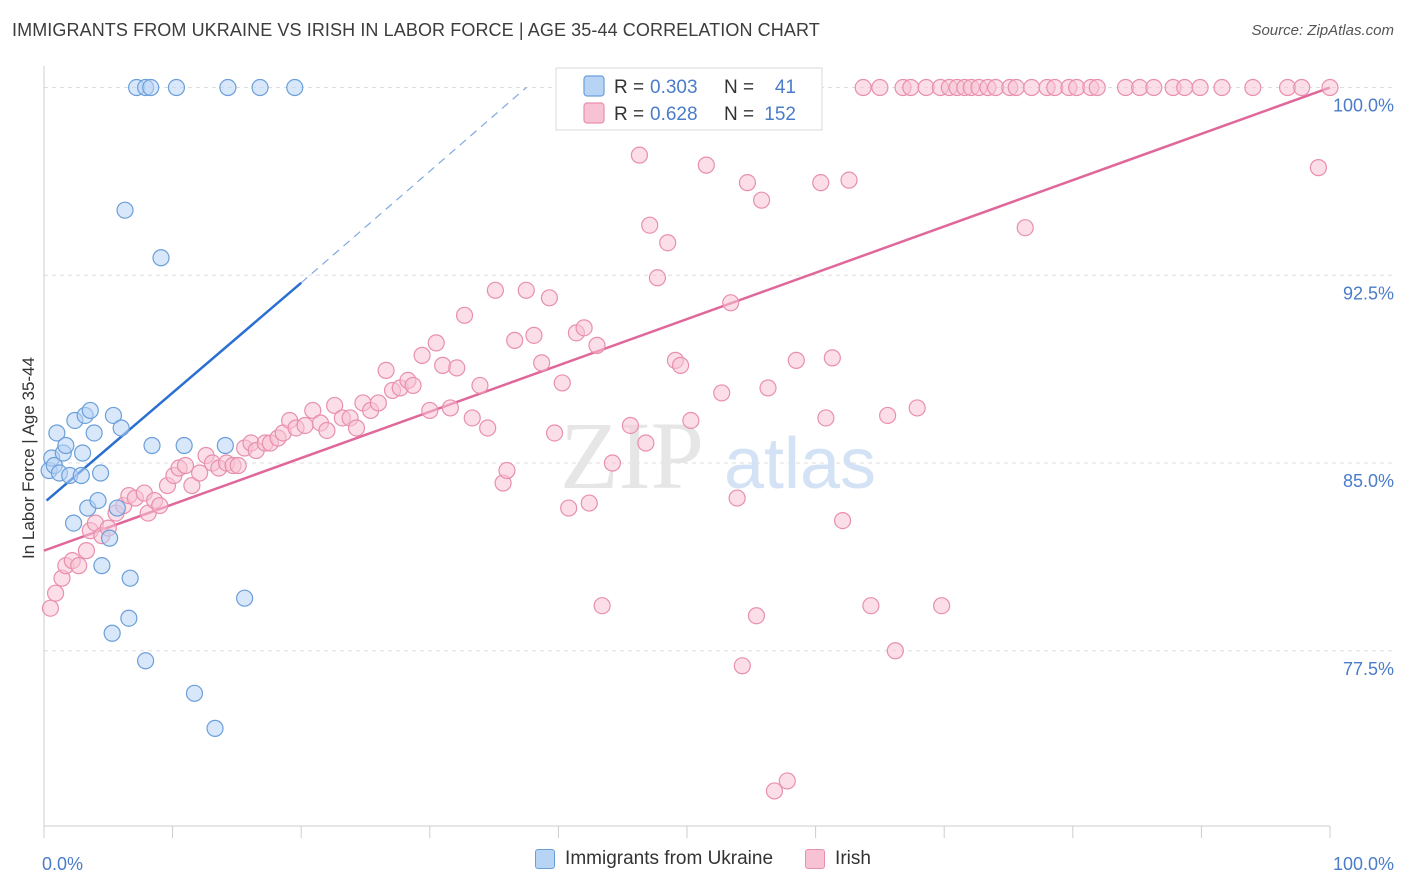 Image resolution: width=1406 pixels, height=892 pixels. Describe the element at coordinates (594, 86) in the screenshot. I see `stats-swatch-ukraine` at that location.